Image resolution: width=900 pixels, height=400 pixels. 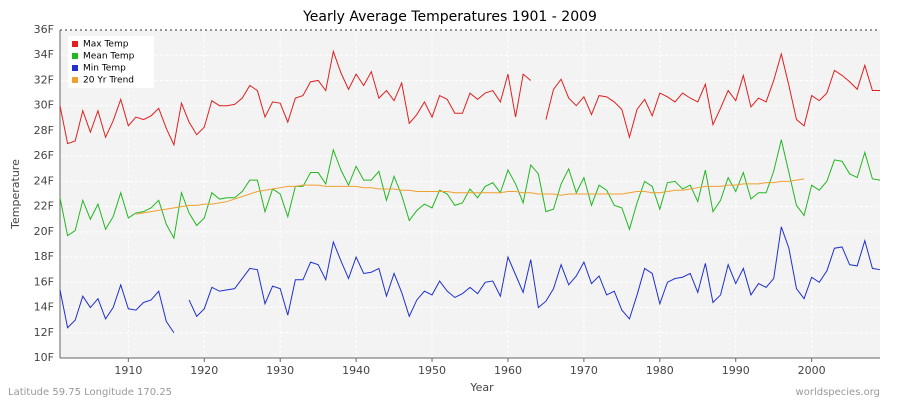 What do you see at coordinates (584, 370) in the screenshot?
I see `x-tick-label: 1970` at bounding box center [584, 370].